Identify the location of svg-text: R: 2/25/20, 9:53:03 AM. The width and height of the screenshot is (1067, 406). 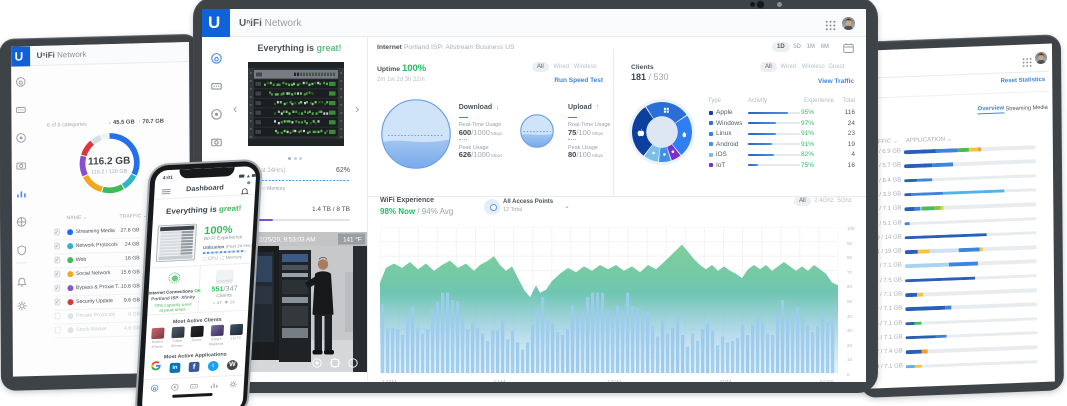
(283, 240).